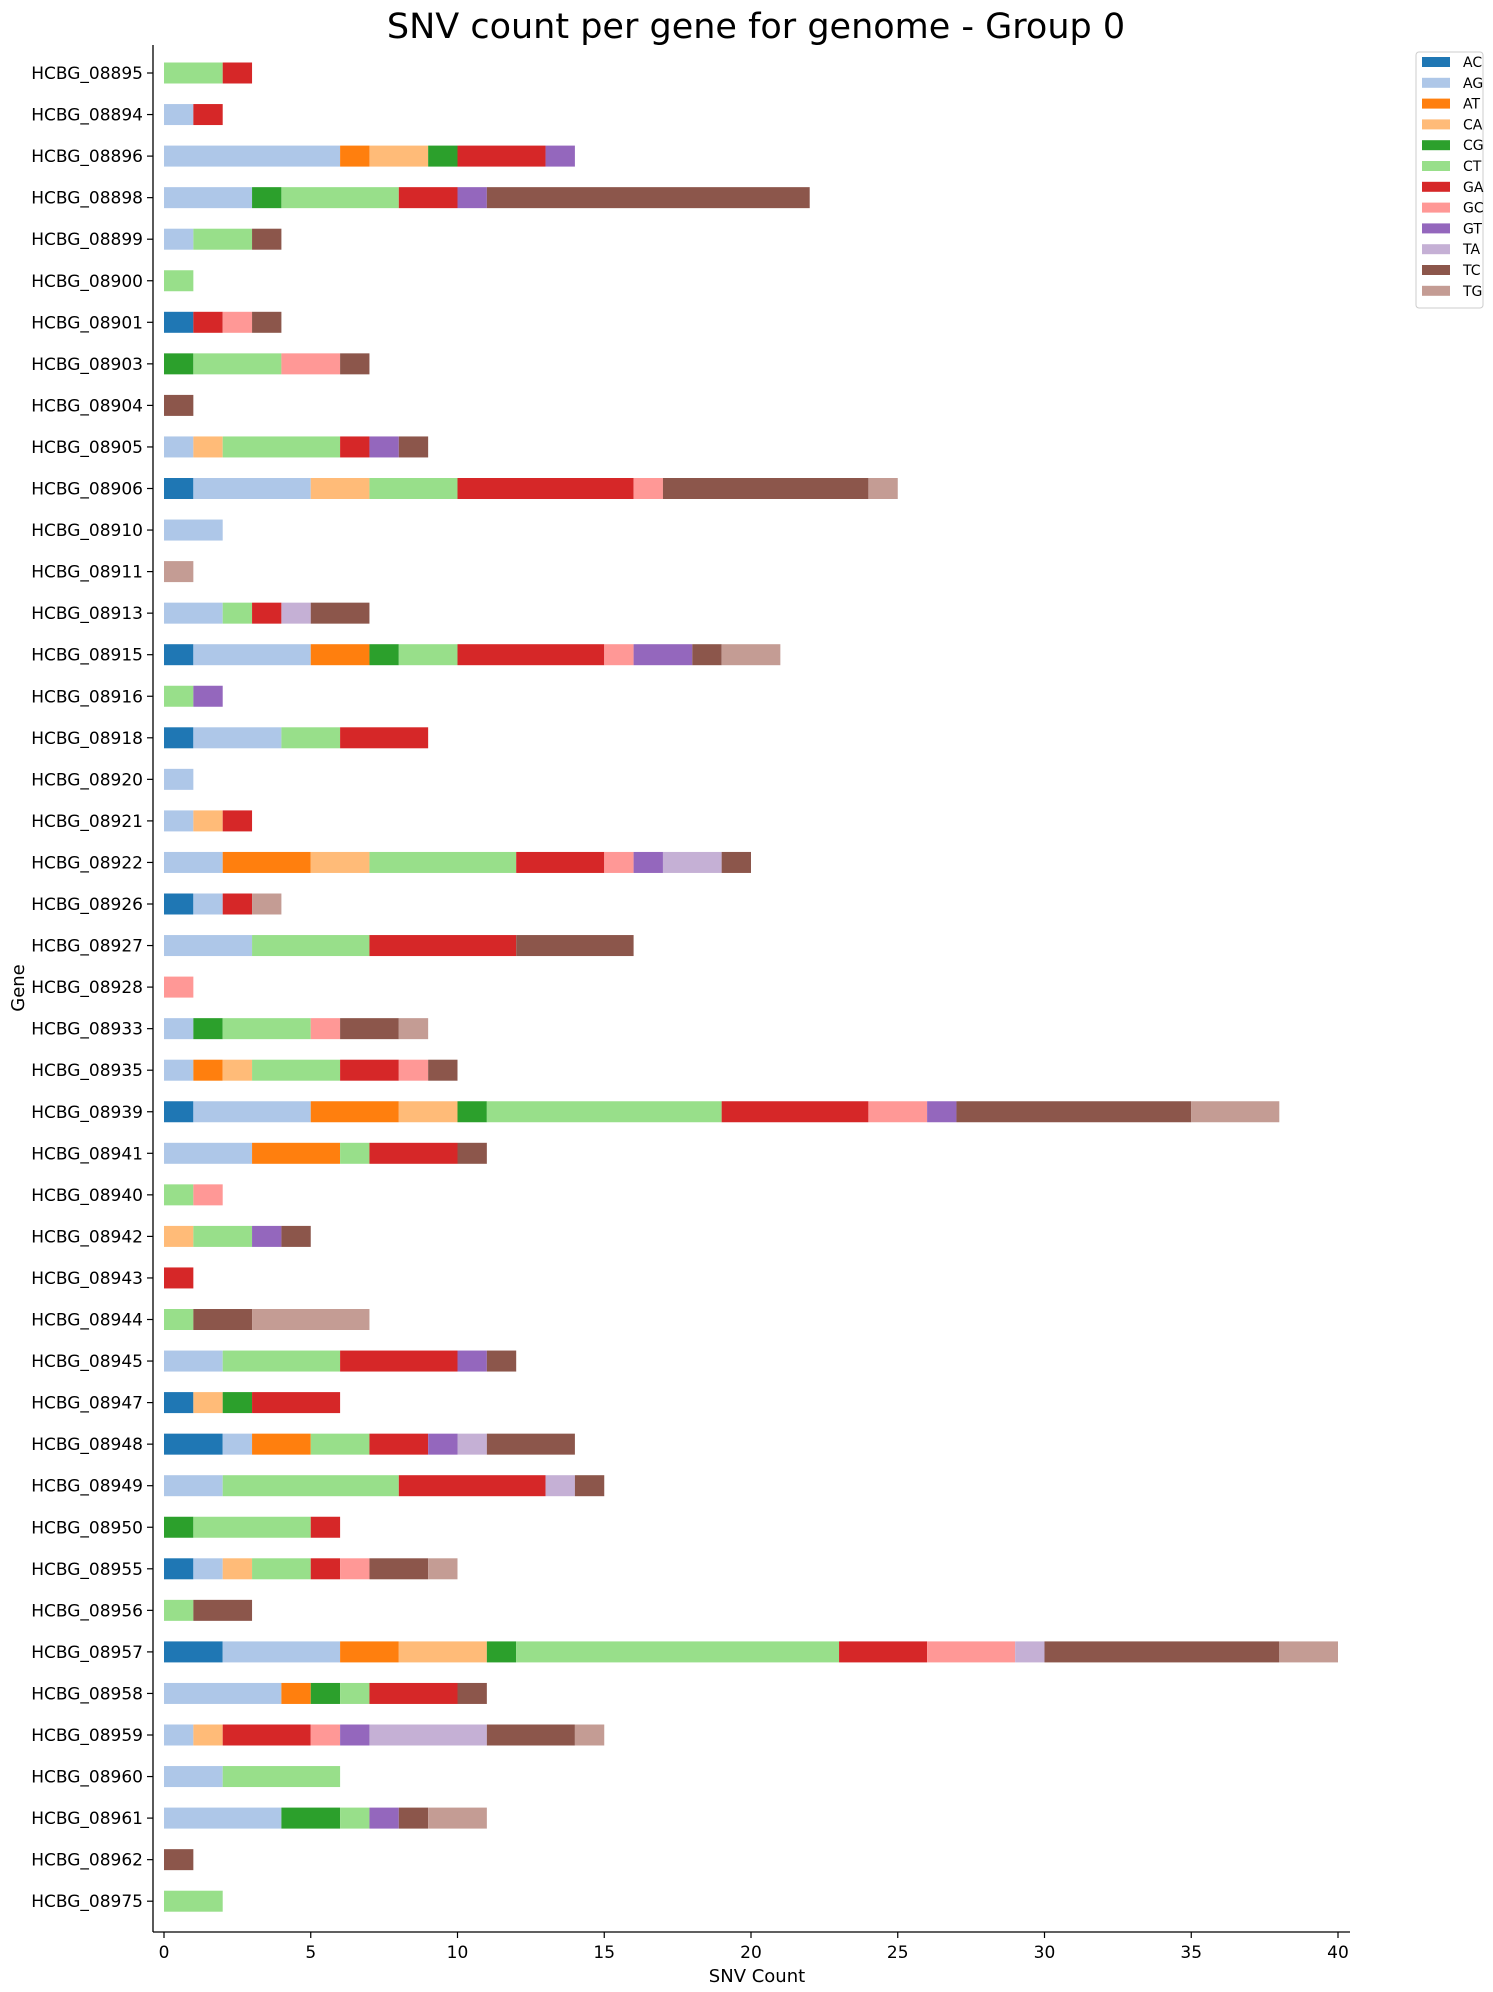  Describe the element at coordinates (87, 1861) in the screenshot. I see `y-tick-label: HCBG_08962` at that location.